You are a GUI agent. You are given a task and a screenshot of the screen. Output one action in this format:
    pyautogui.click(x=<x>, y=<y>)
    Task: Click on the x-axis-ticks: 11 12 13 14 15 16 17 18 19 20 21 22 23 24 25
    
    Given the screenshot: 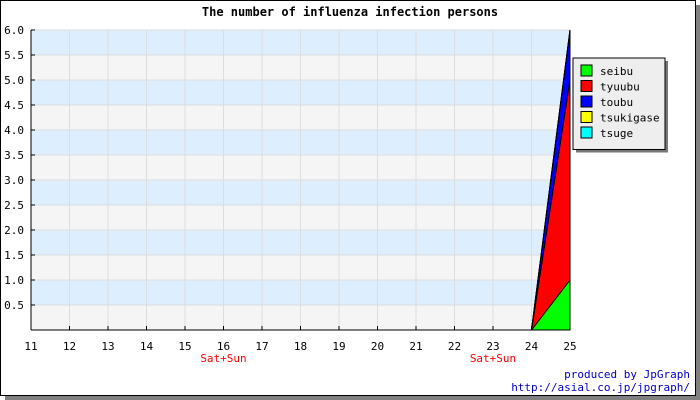 What is the action you would take?
    pyautogui.click(x=300, y=339)
    